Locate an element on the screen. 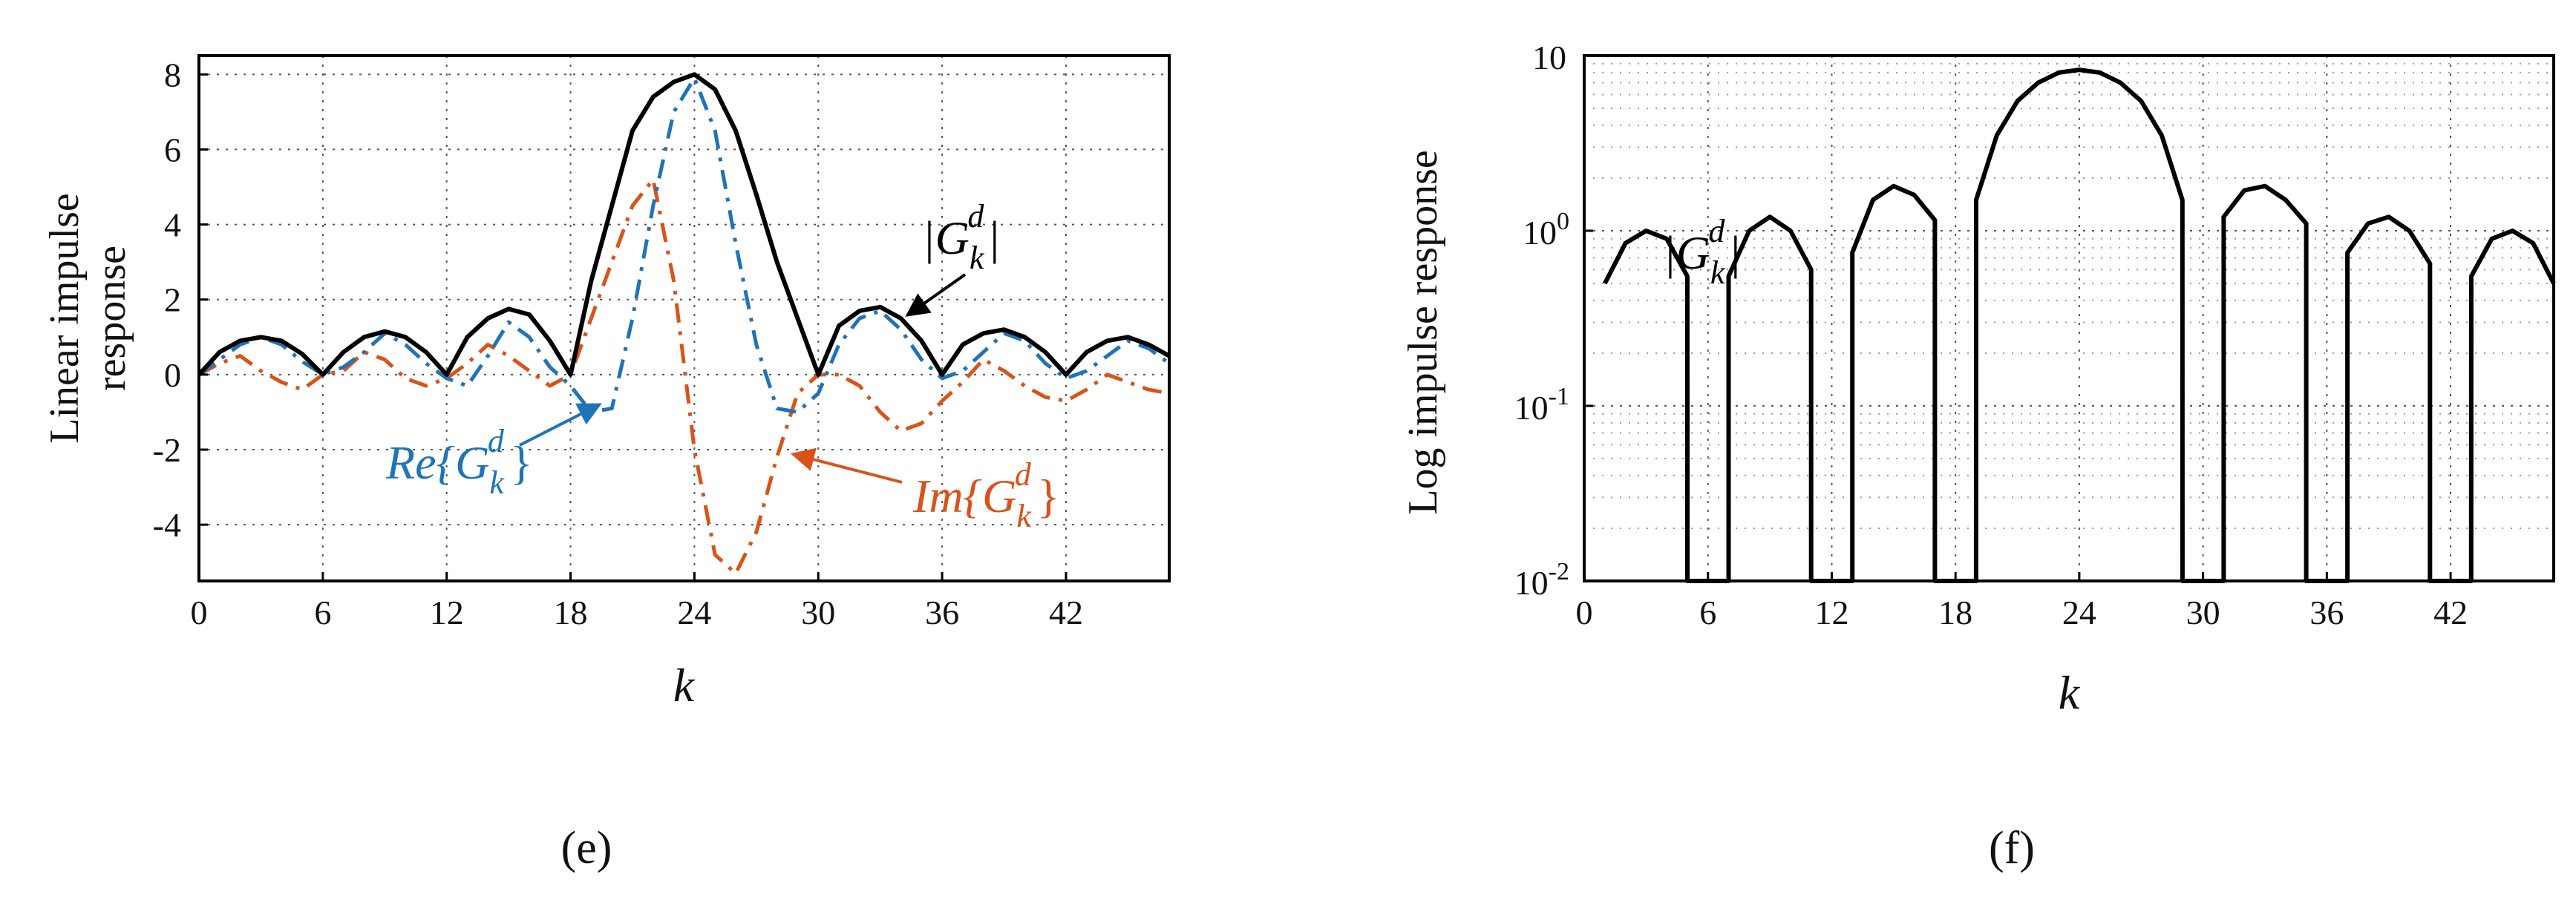  e-x-tick-label: 42 is located at coordinates (1066, 612).